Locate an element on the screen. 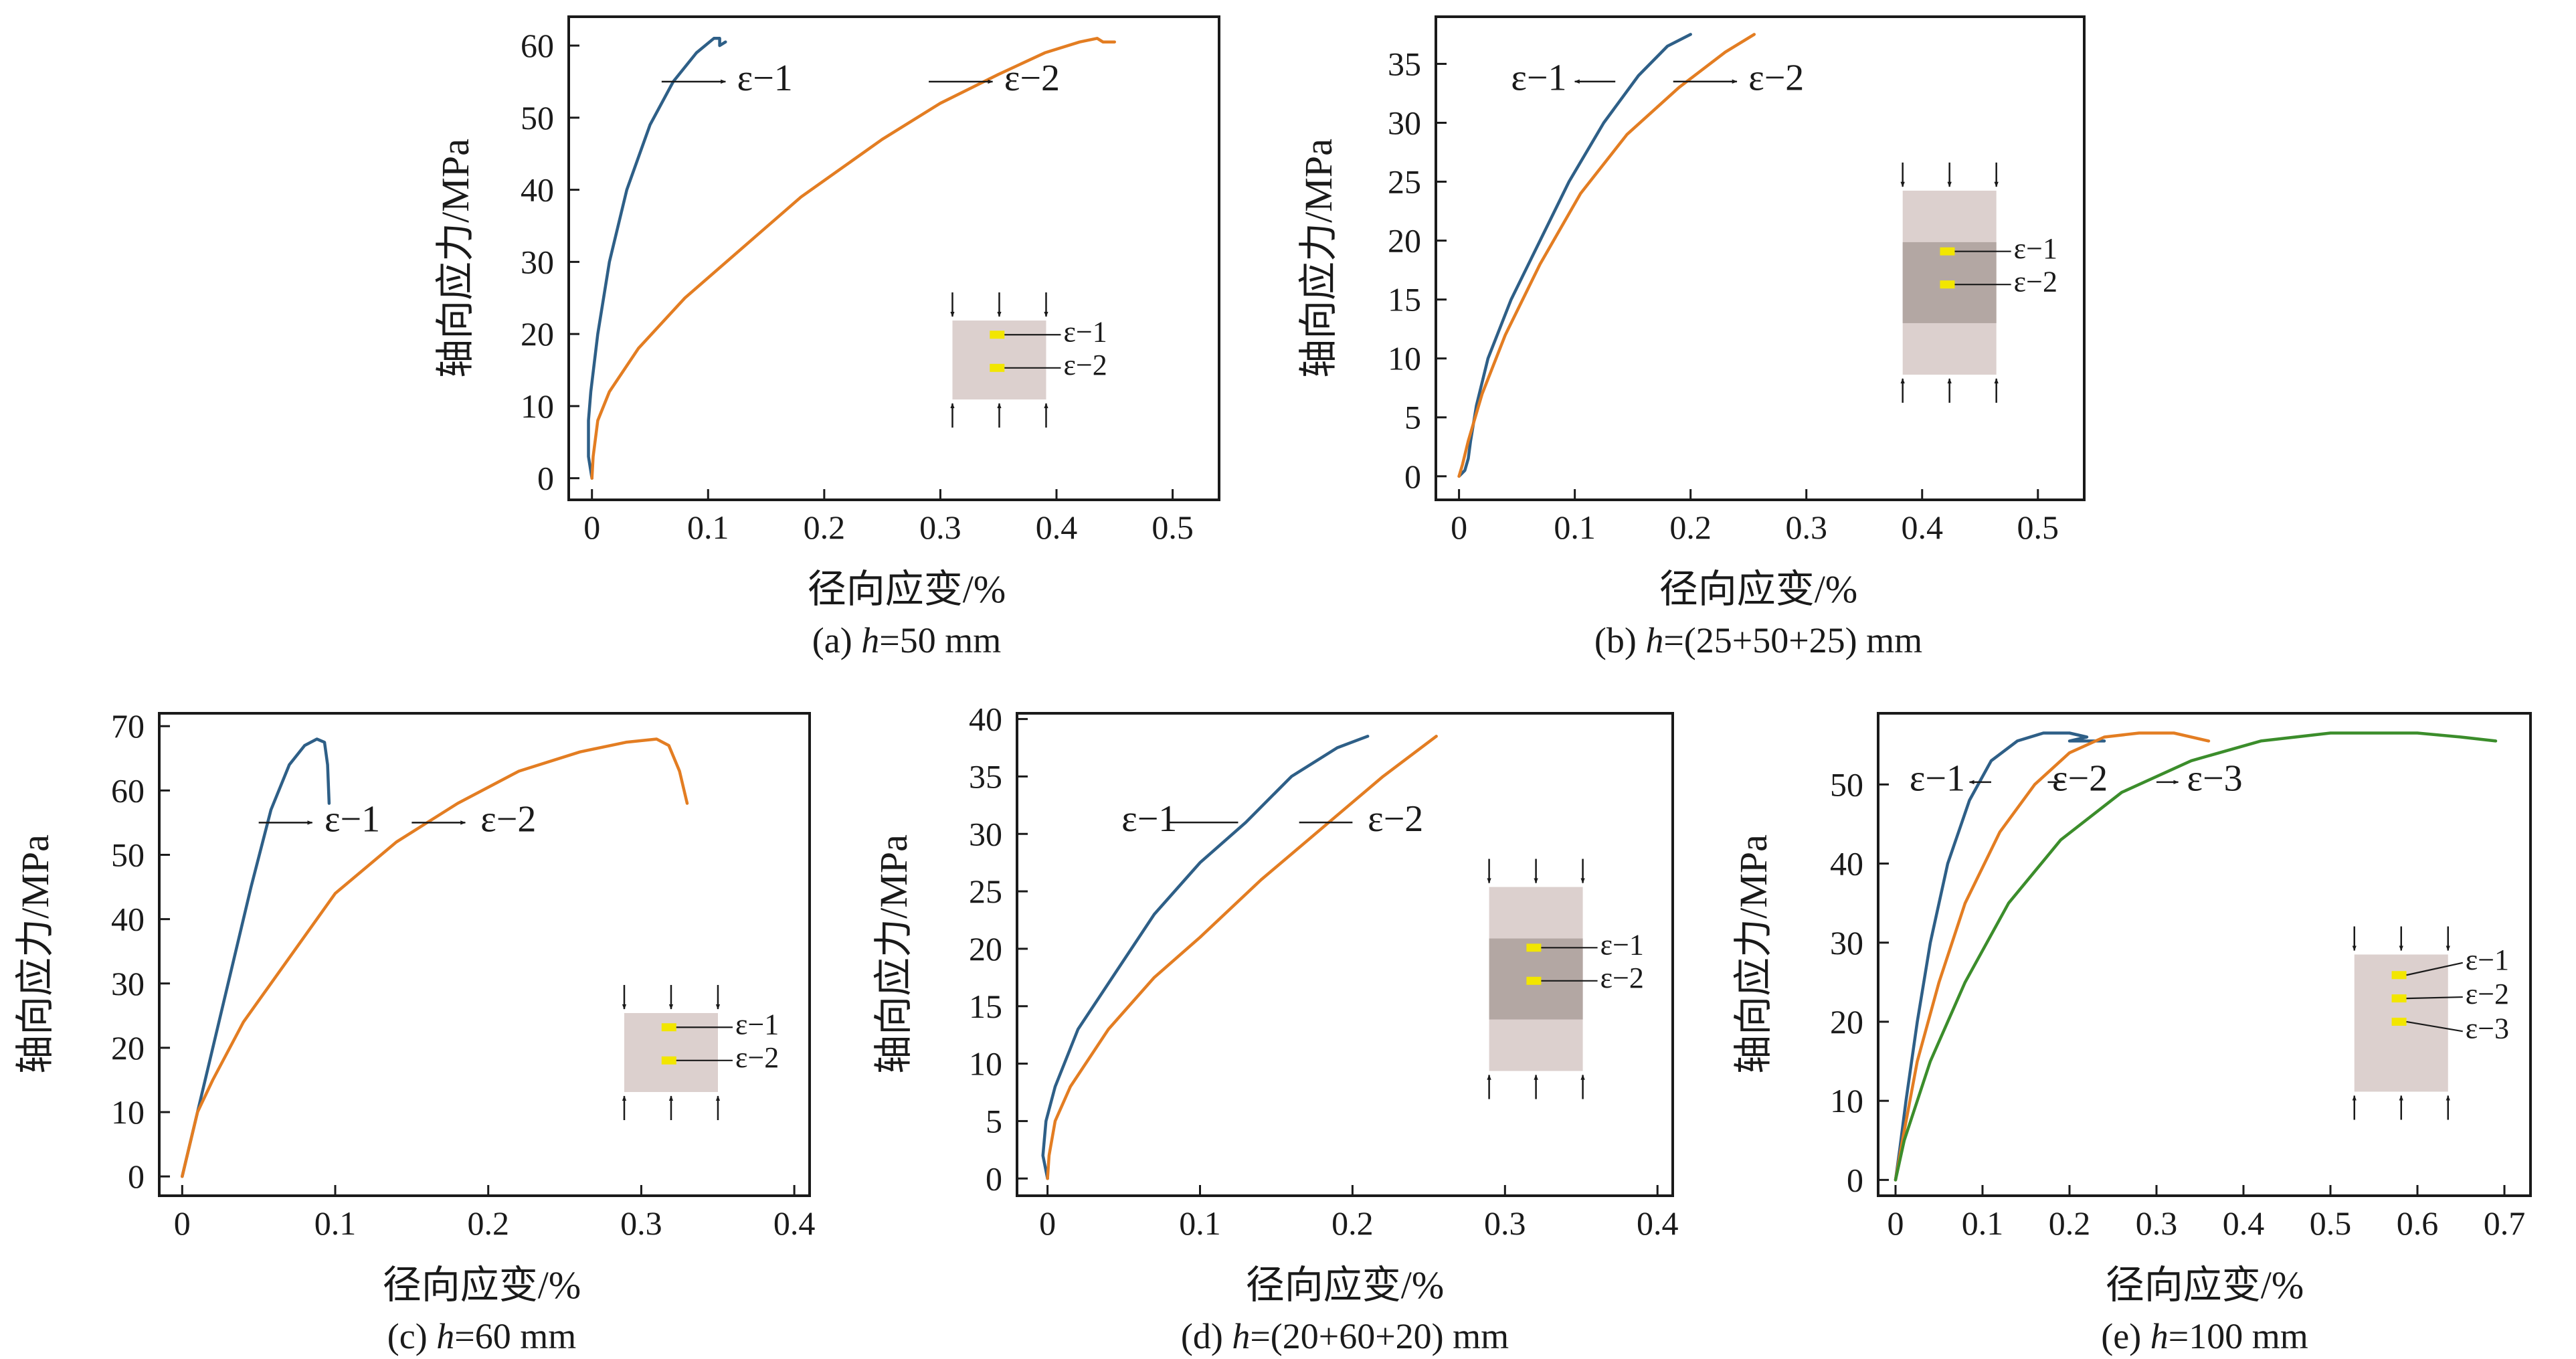 The height and width of the screenshot is (1359, 2576). annotation-label: ε−3 is located at coordinates (2215, 779).